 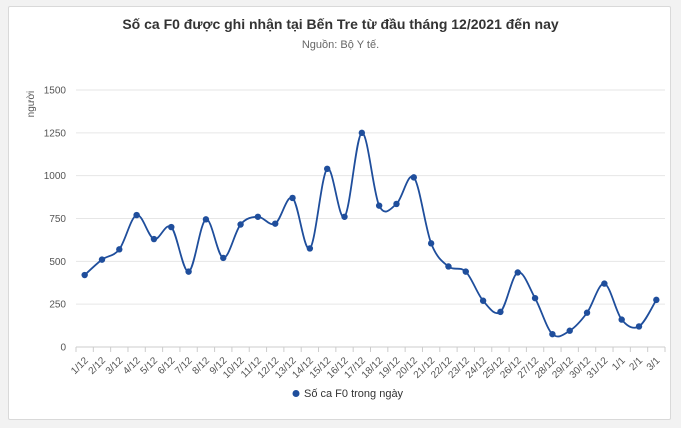 What do you see at coordinates (637, 364) in the screenshot?
I see `x-tick-label: 2/1` at bounding box center [637, 364].